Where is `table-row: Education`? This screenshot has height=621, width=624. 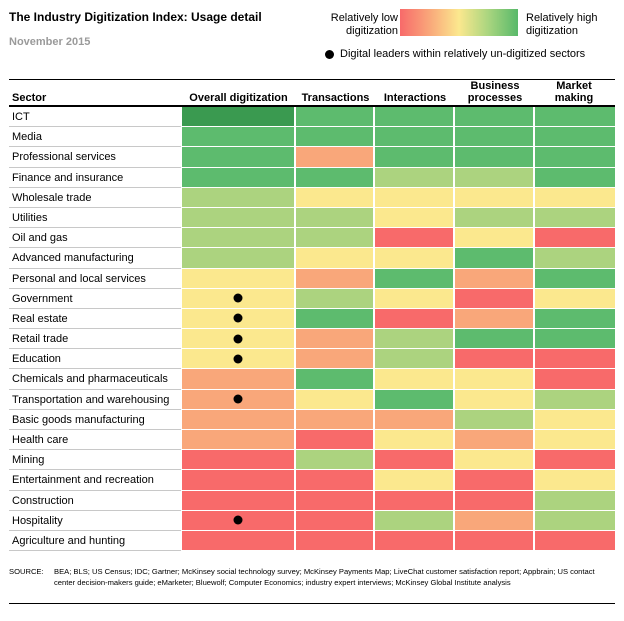
table-row: Education is located at coordinates (312, 359).